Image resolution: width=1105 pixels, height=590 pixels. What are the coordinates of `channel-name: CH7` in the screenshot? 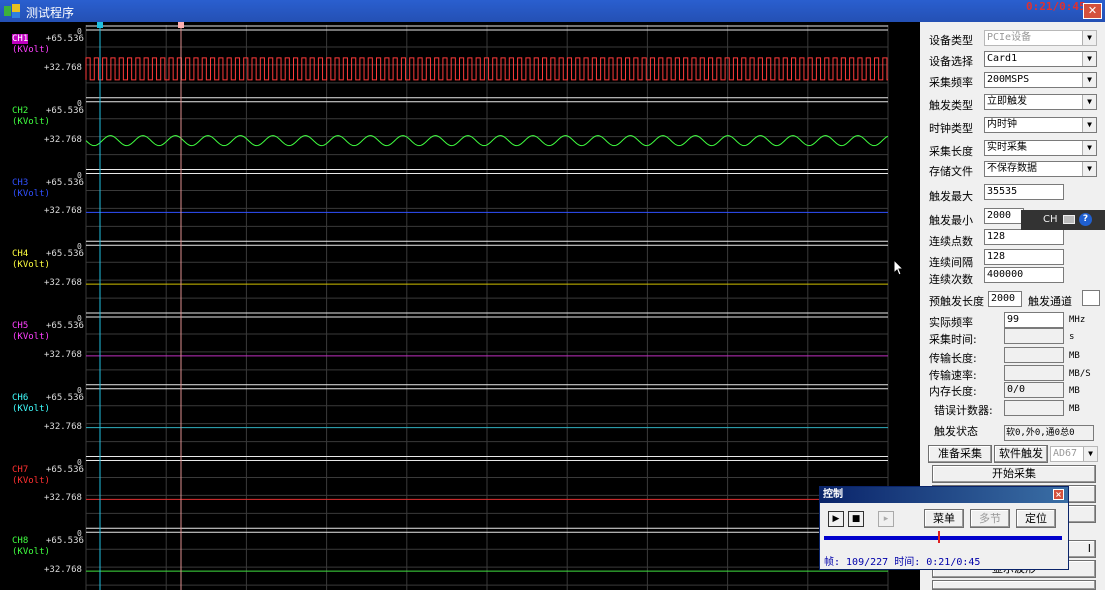 It's located at (20, 469).